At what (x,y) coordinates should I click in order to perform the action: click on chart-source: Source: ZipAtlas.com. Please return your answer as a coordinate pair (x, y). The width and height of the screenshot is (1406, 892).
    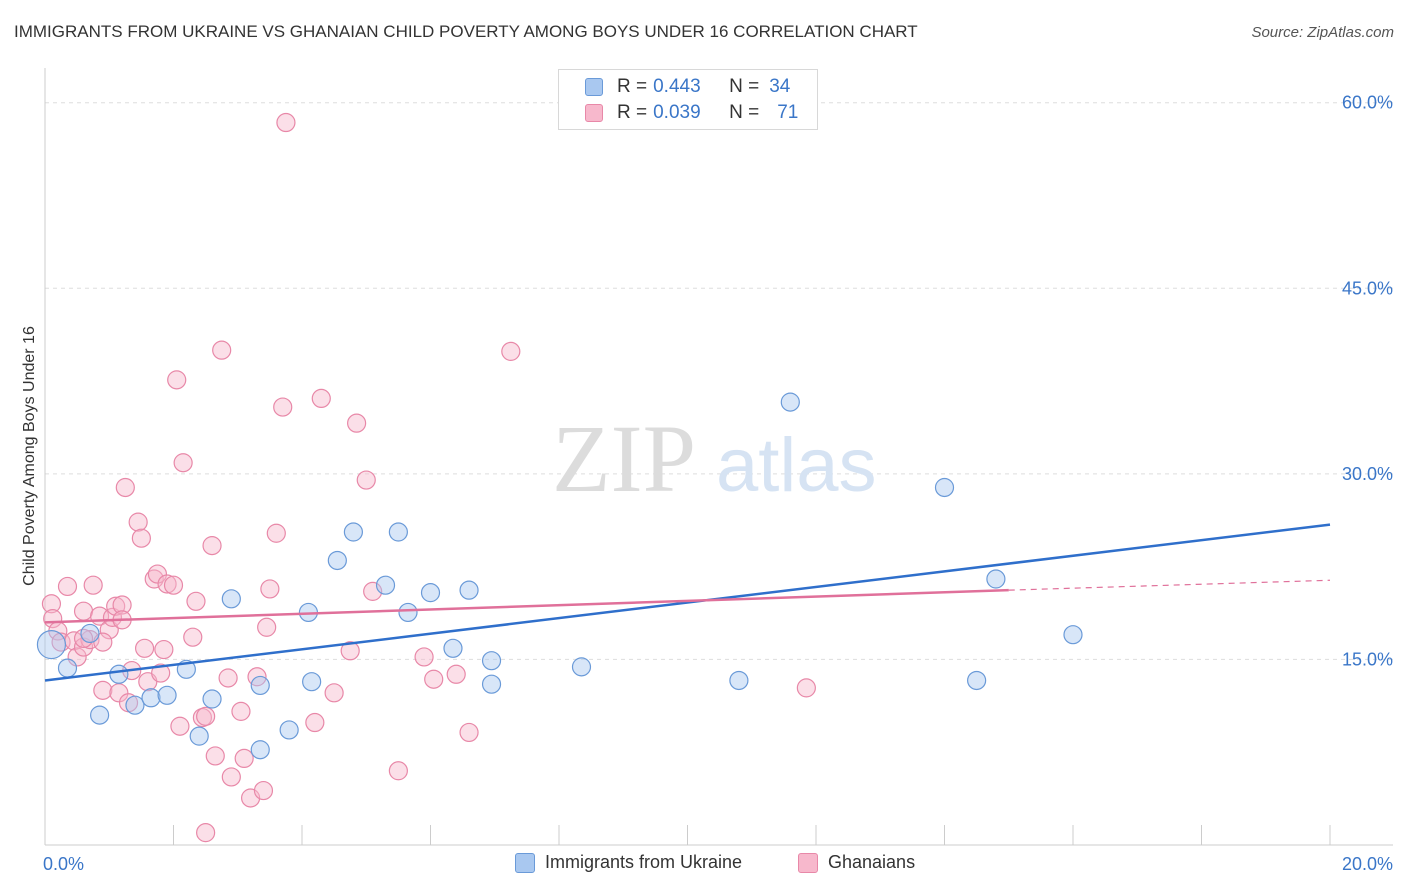
    Looking at the image, I should click on (1322, 32).